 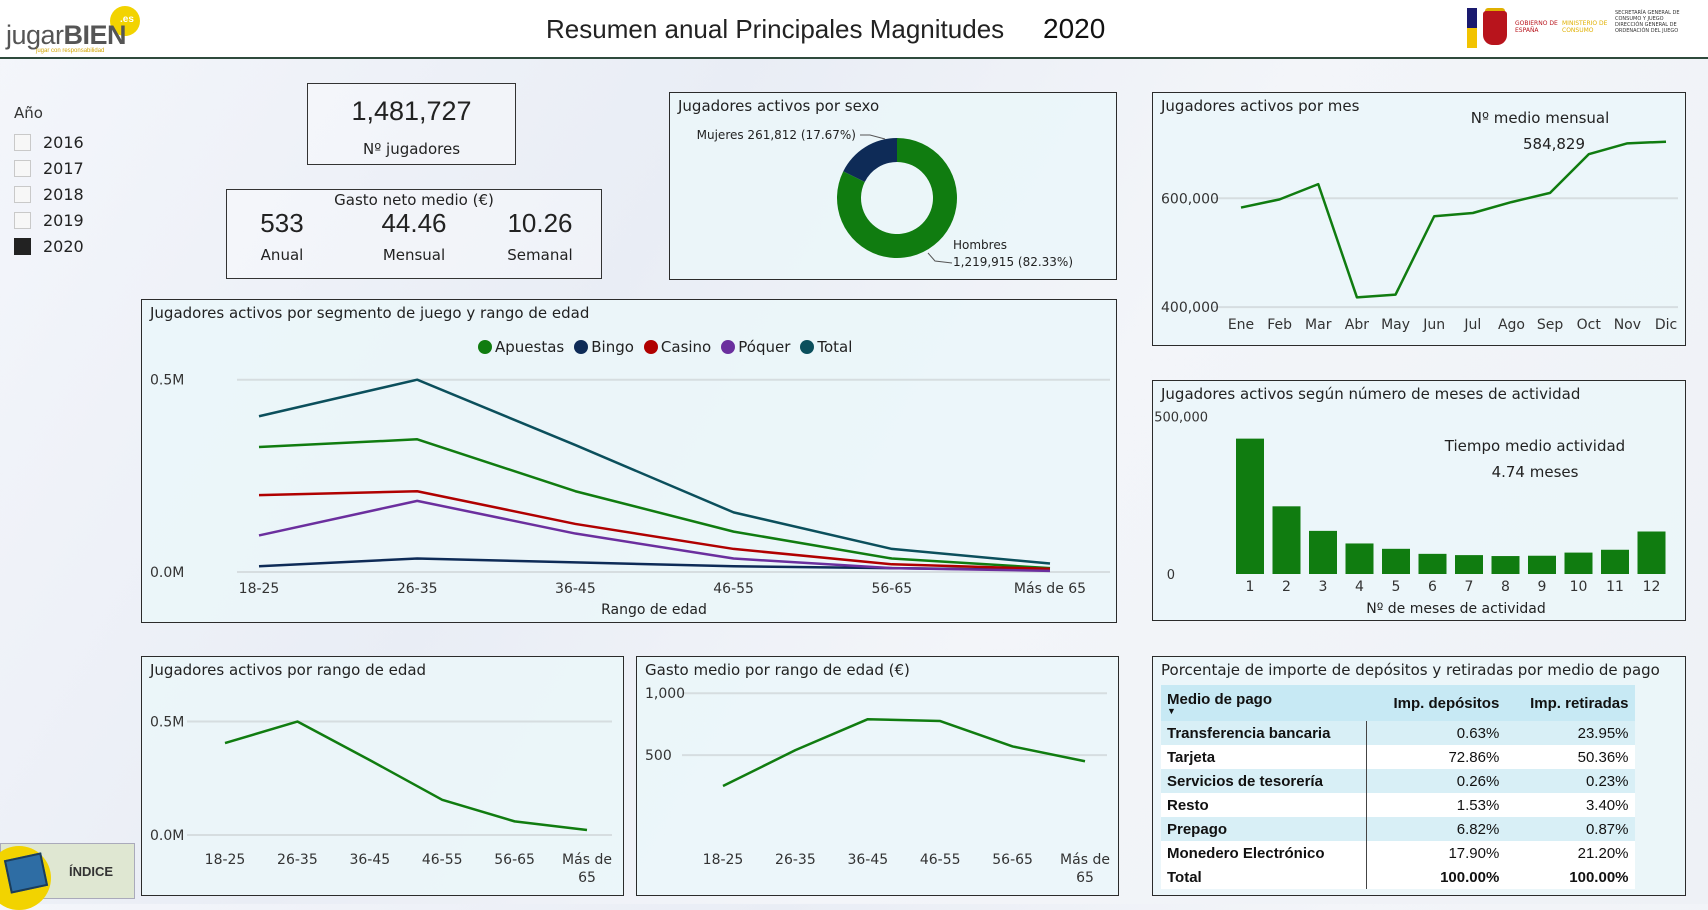 I want to click on table-row: Prepago 6.82% 0.87%, so click(x=1398, y=829).